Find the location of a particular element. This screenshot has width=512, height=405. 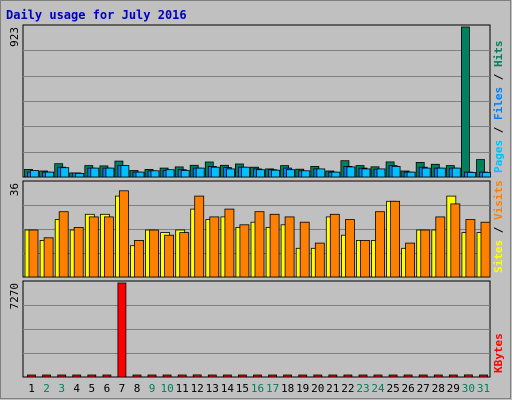

y-max-label-visits-sites: 36 is located at coordinates (14, 189).